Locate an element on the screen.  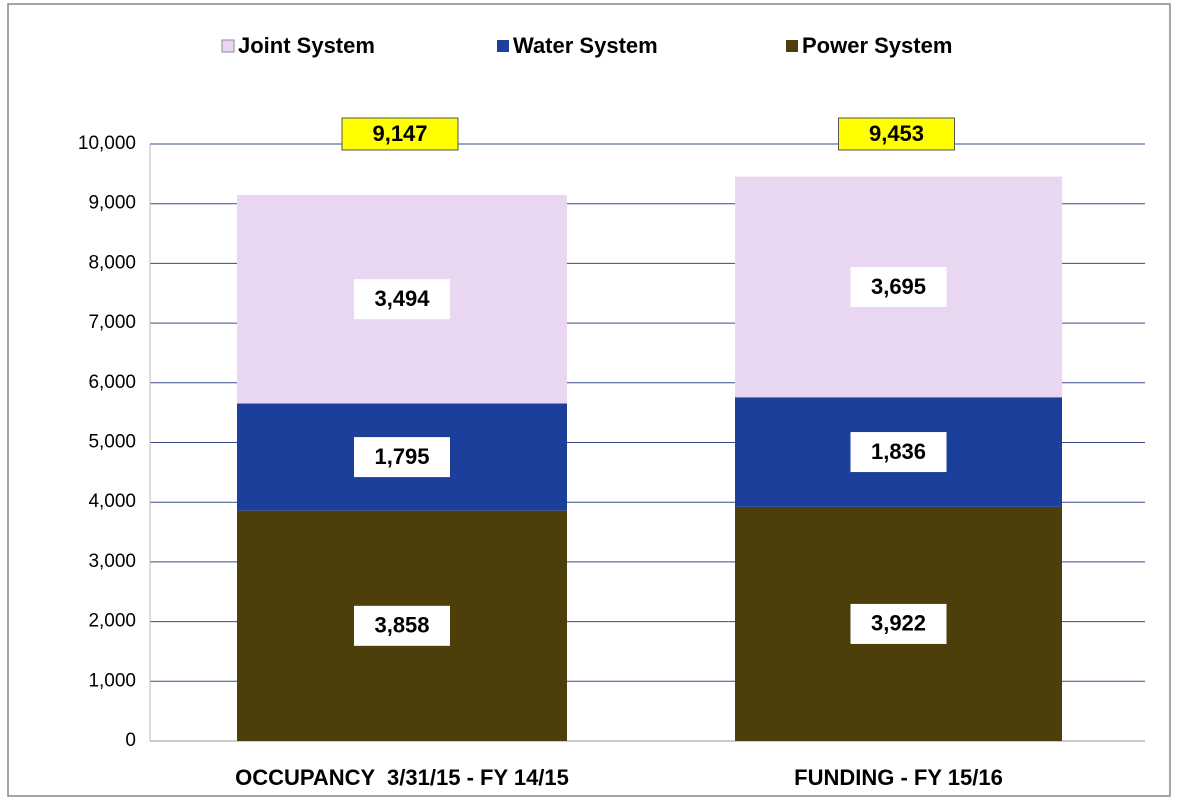
x-tick-label: OCCUPANCY 3/31/15 - FY 14/15 is located at coordinates (402, 777).